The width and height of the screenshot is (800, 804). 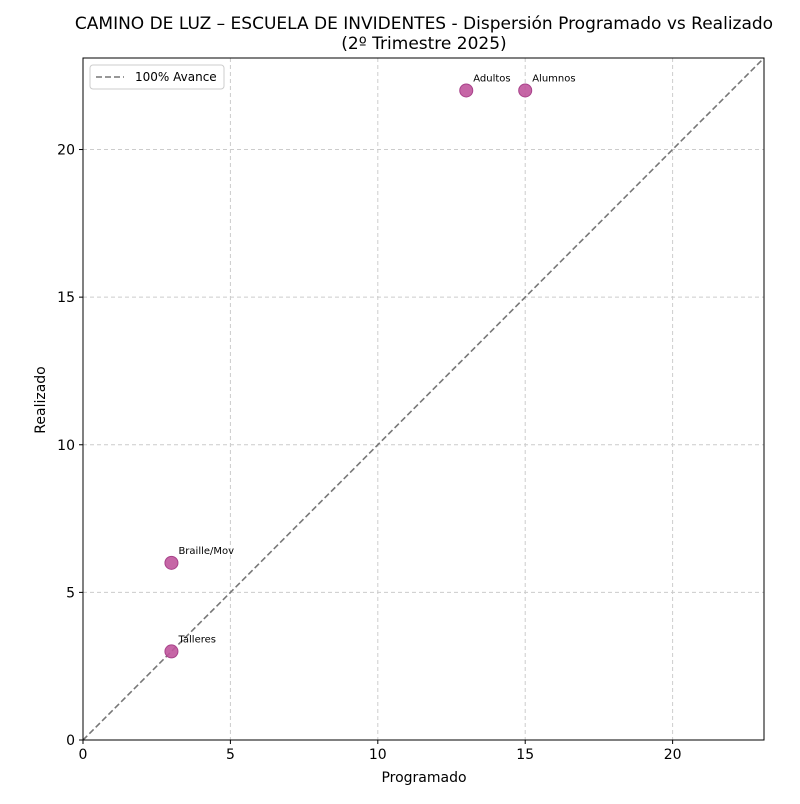 What do you see at coordinates (525, 755) in the screenshot?
I see `x-tick-label: 15` at bounding box center [525, 755].